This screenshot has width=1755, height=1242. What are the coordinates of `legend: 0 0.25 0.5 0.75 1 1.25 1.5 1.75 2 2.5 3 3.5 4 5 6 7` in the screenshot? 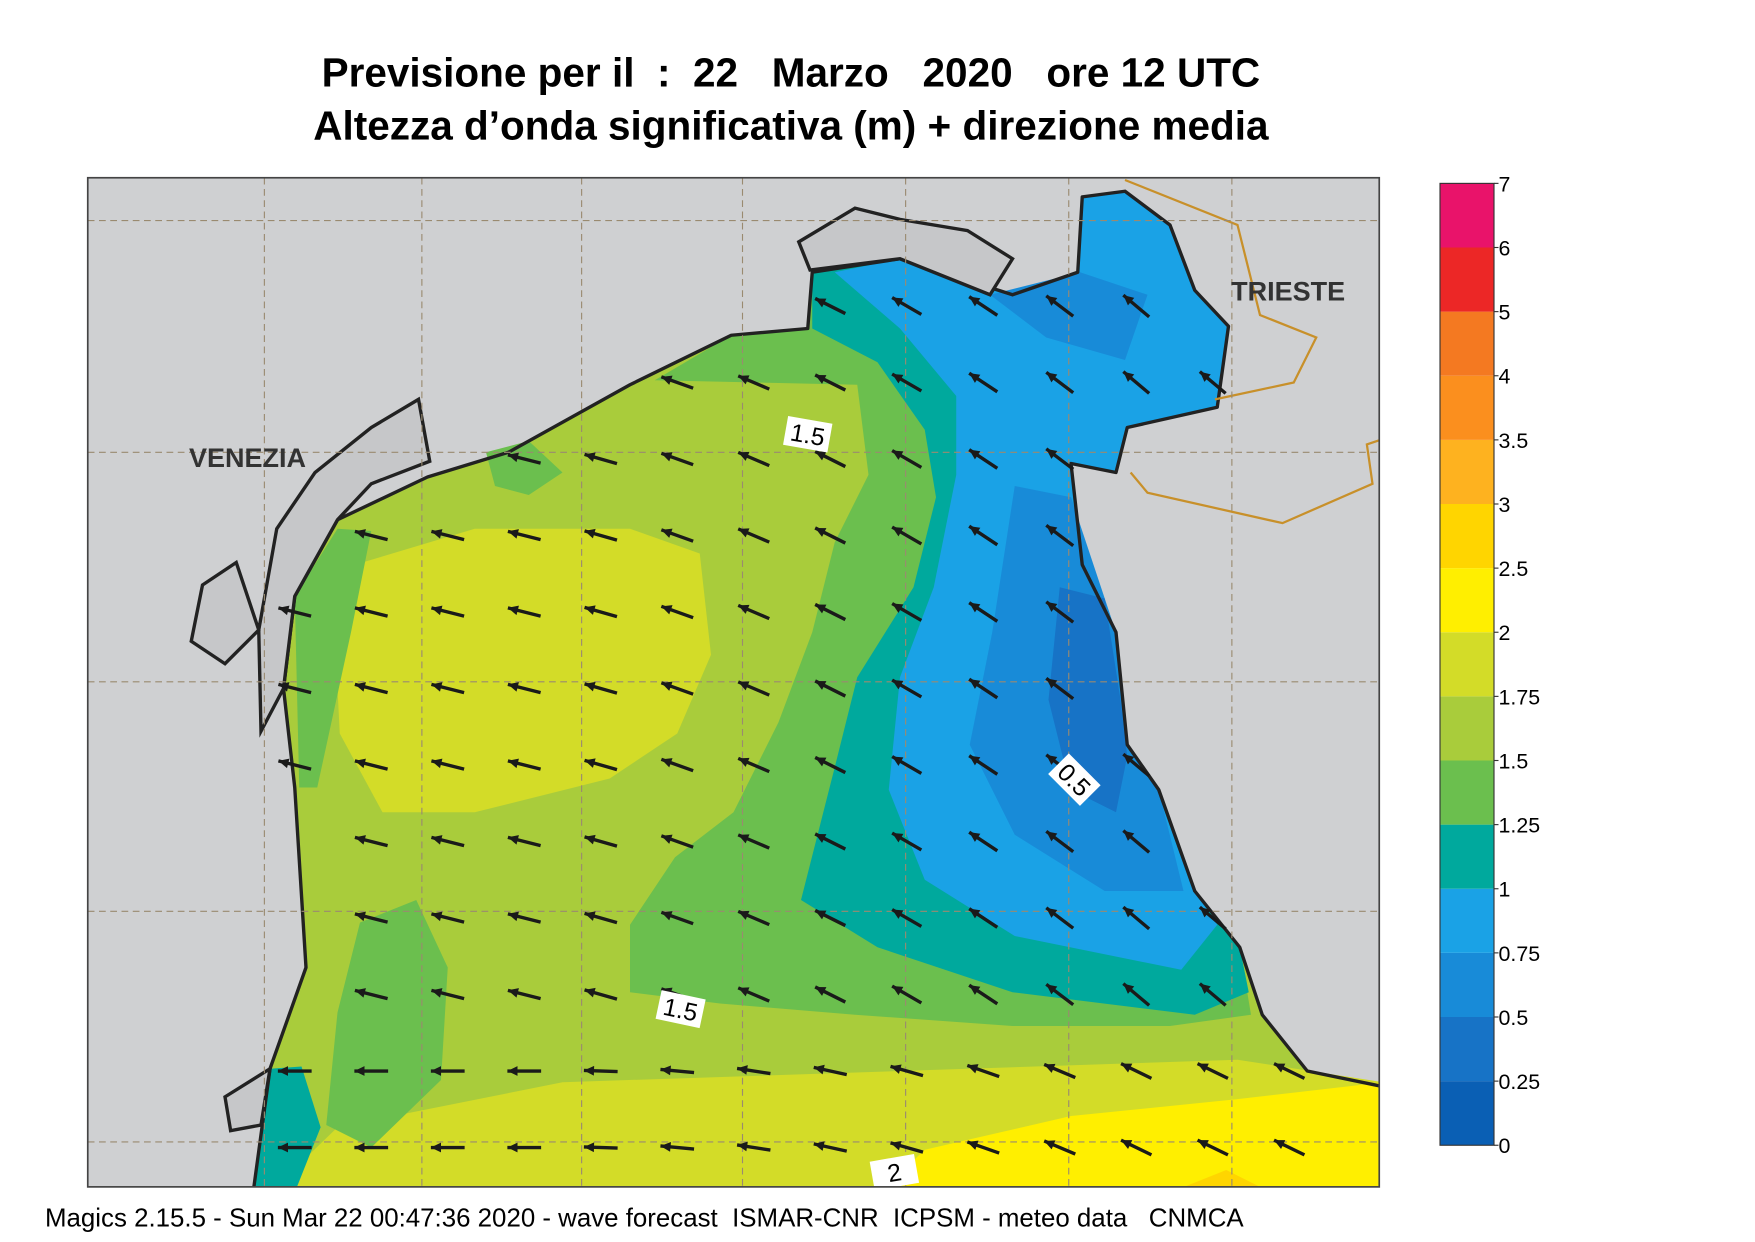 It's located at (1489, 665).